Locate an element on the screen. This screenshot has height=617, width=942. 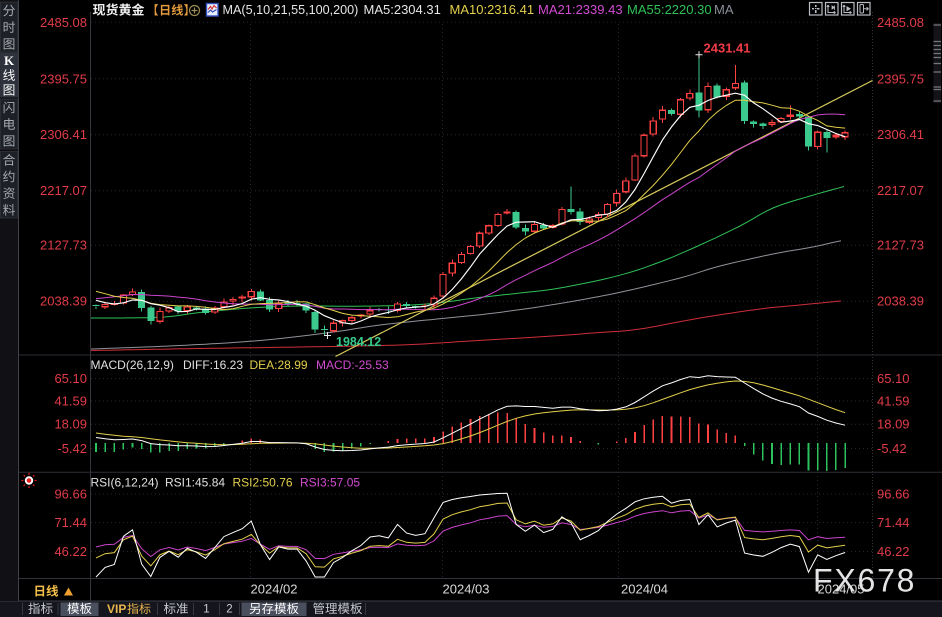
svg-text: 2024/04 is located at coordinates (644, 589).